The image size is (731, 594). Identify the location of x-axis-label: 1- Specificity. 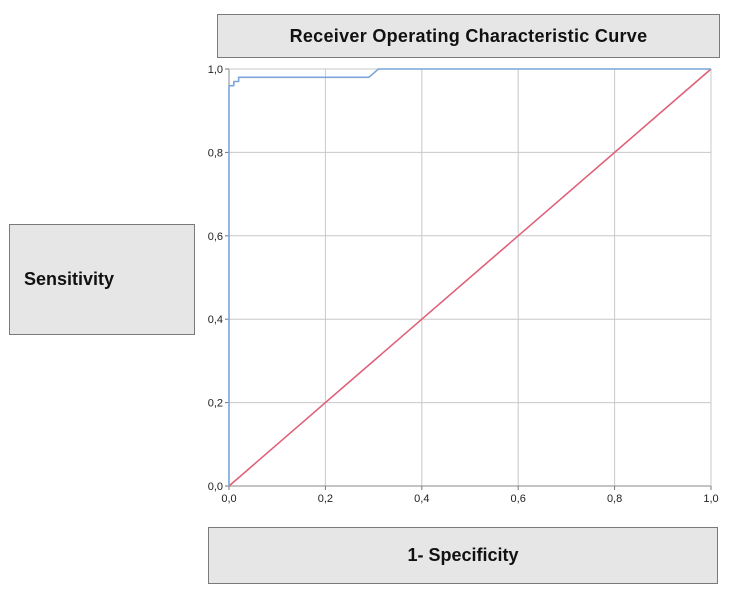
(463, 555).